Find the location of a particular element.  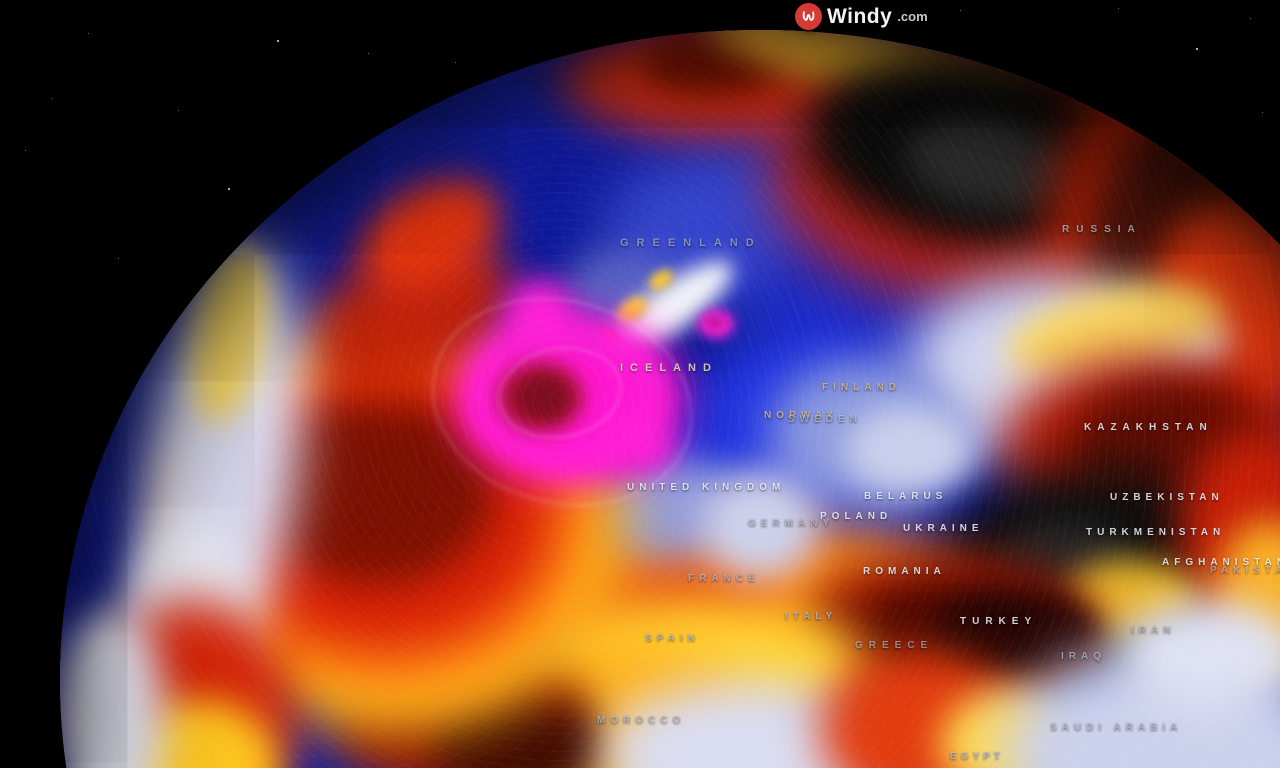

windy-logo: Windy .com is located at coordinates (861, 16).